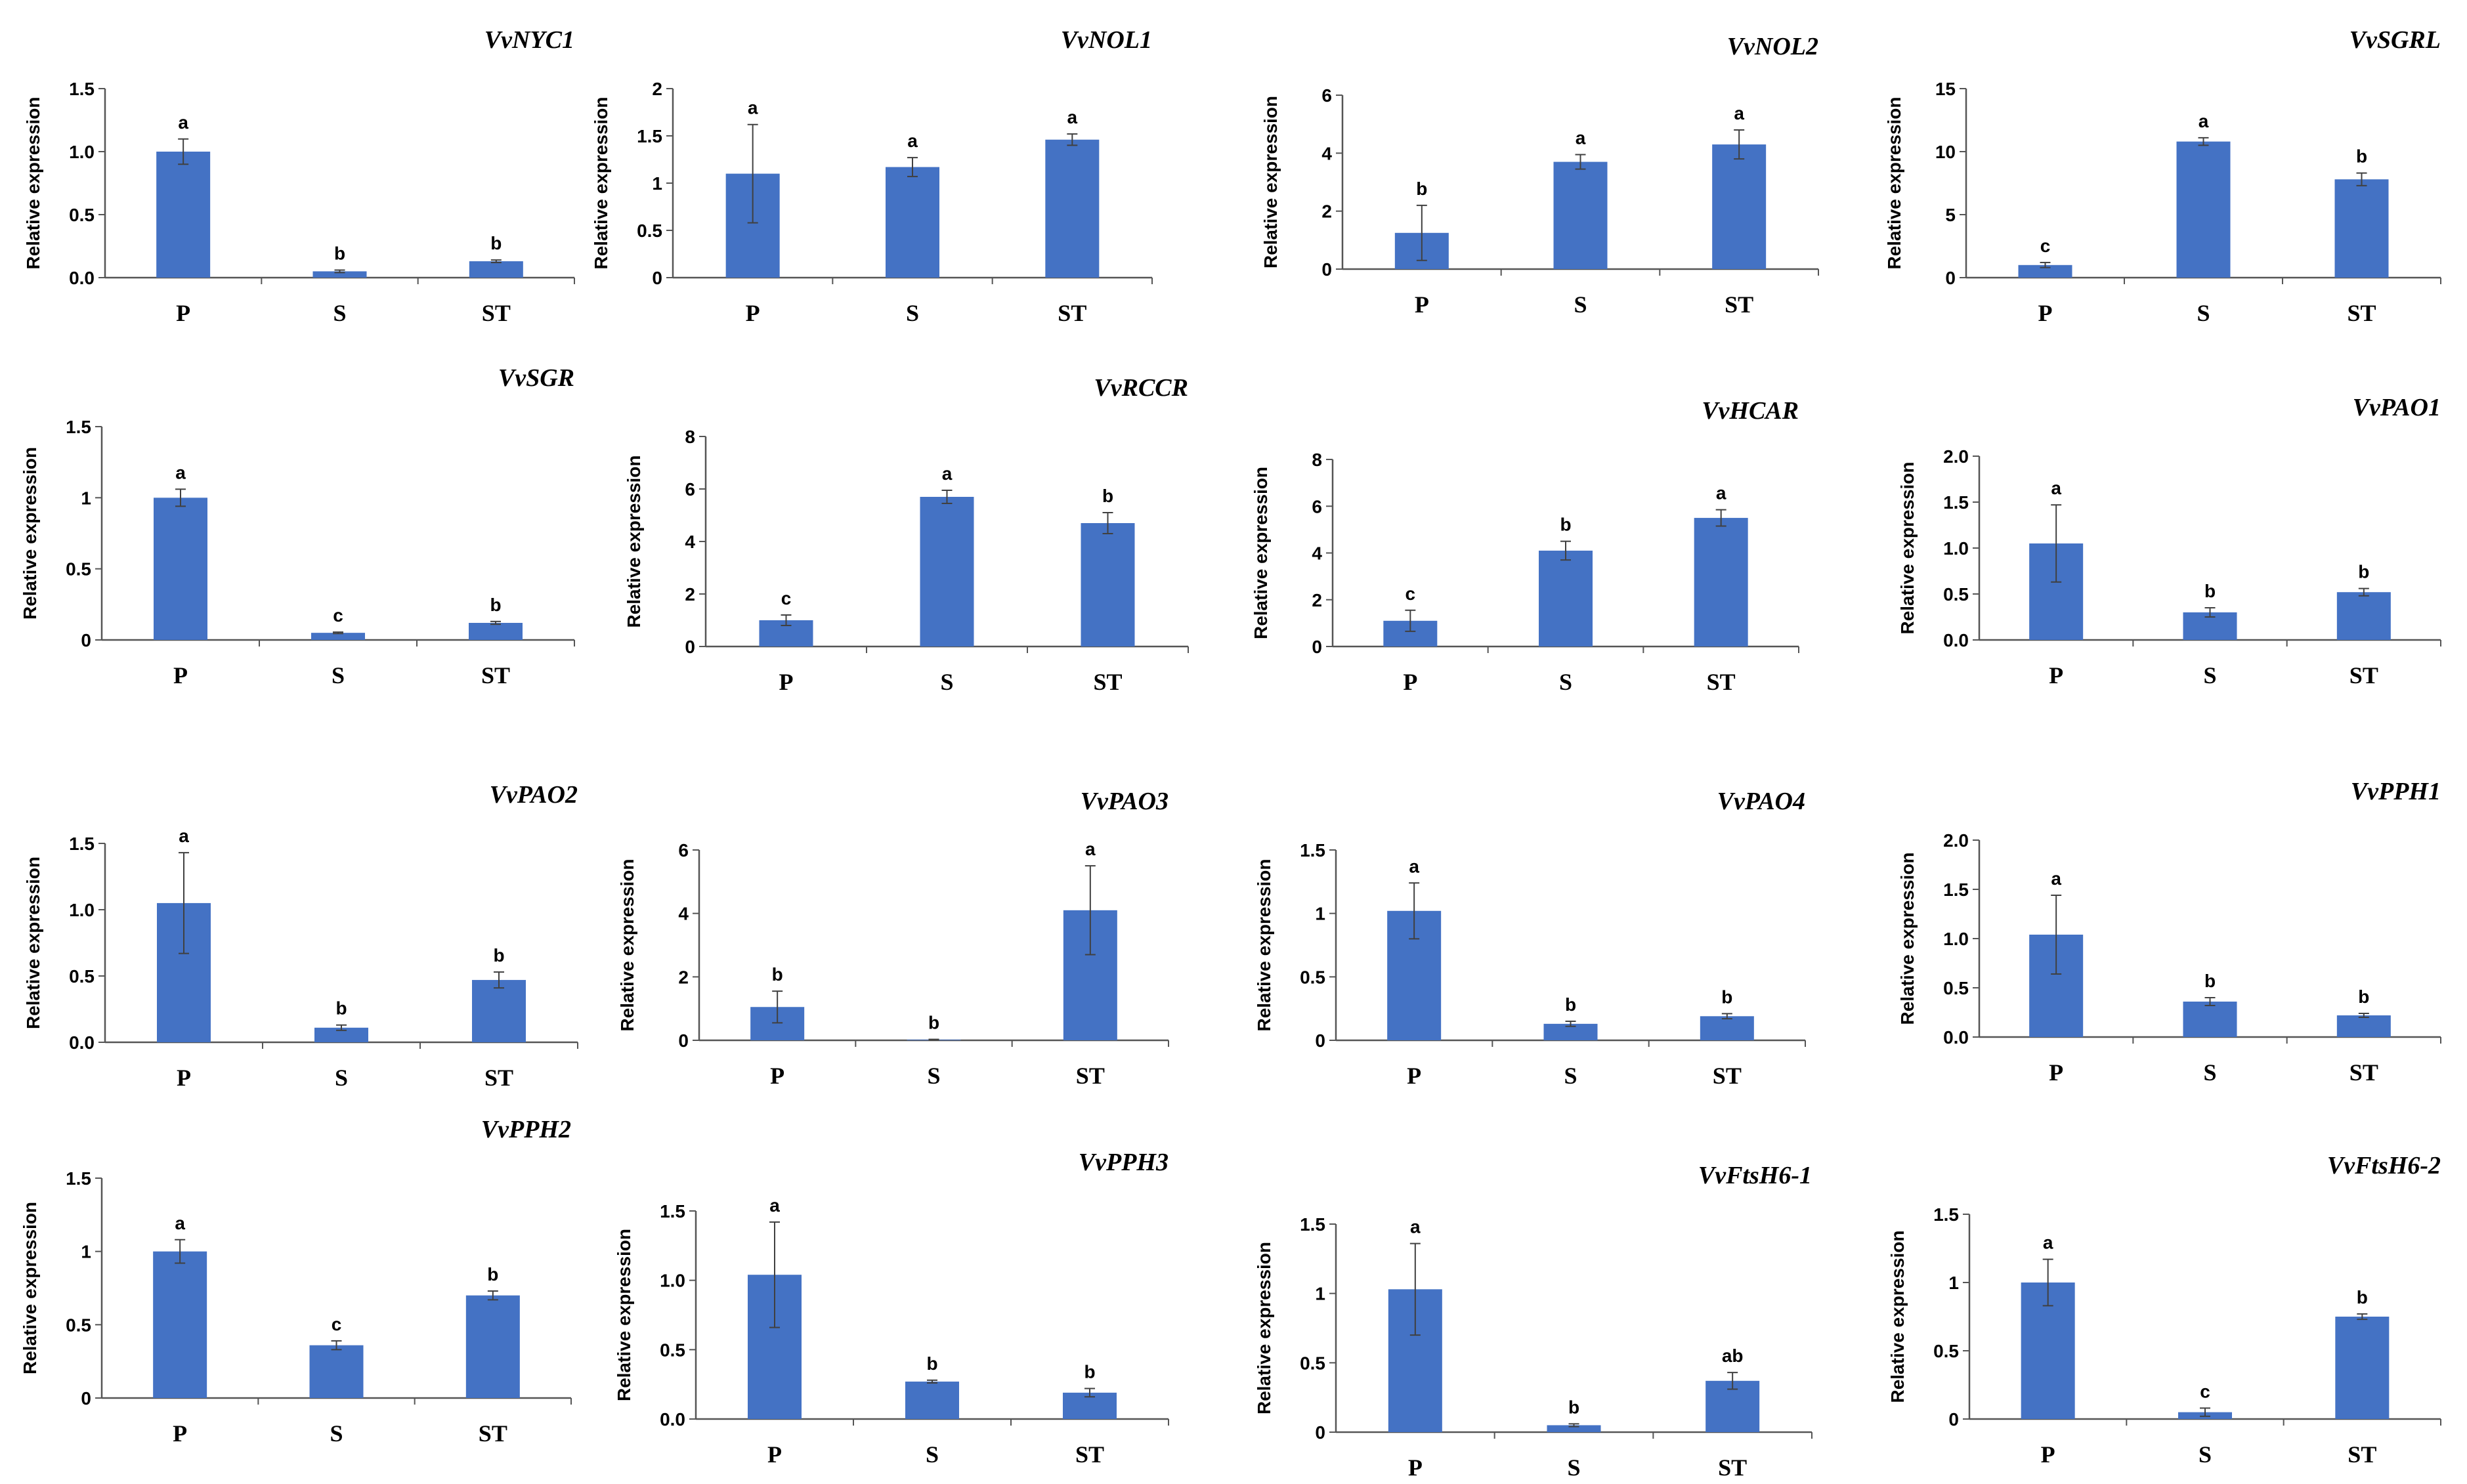  Describe the element at coordinates (1950, 215) in the screenshot. I see `y-tick-label: 5` at that location.